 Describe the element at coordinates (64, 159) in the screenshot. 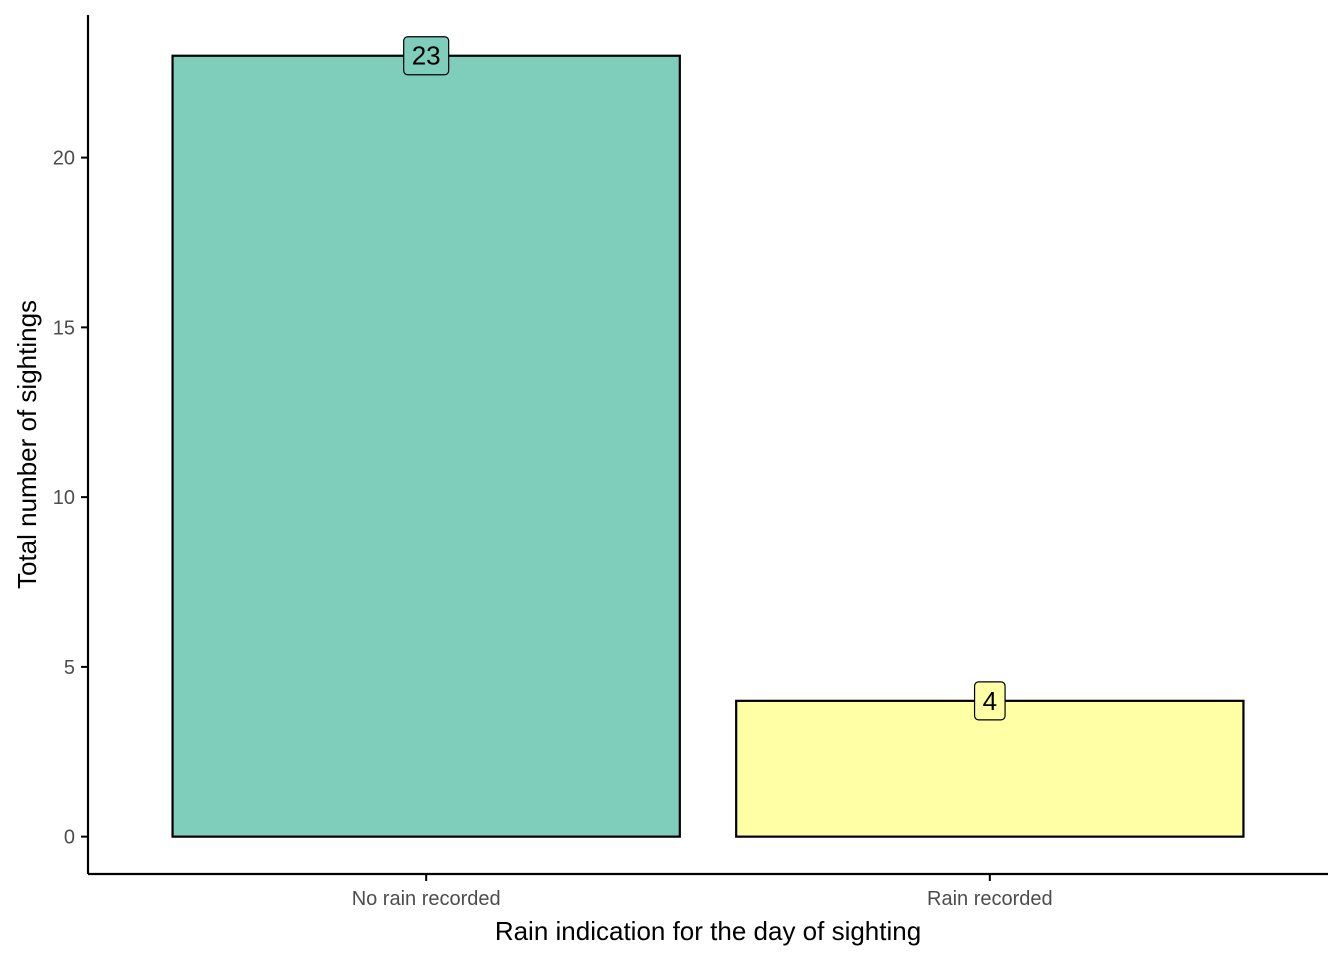

I see `y-tick-label: 20` at that location.